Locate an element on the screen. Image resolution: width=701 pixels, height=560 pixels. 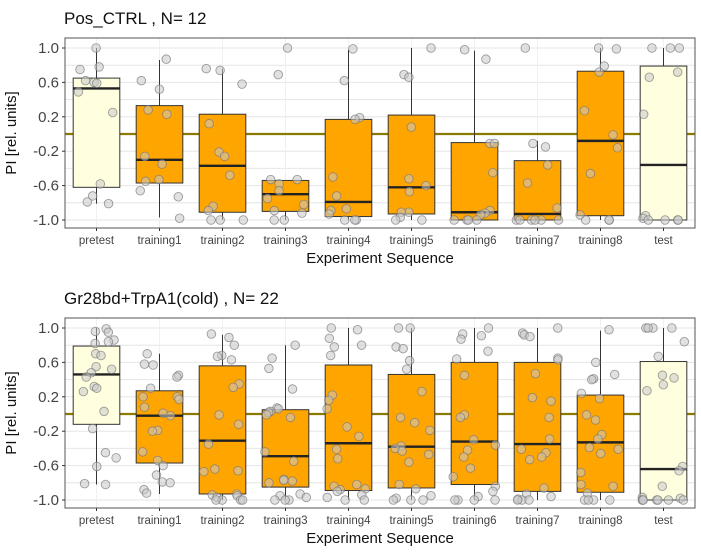
y-tick-label: -1.0 is located at coordinates (46, 220).